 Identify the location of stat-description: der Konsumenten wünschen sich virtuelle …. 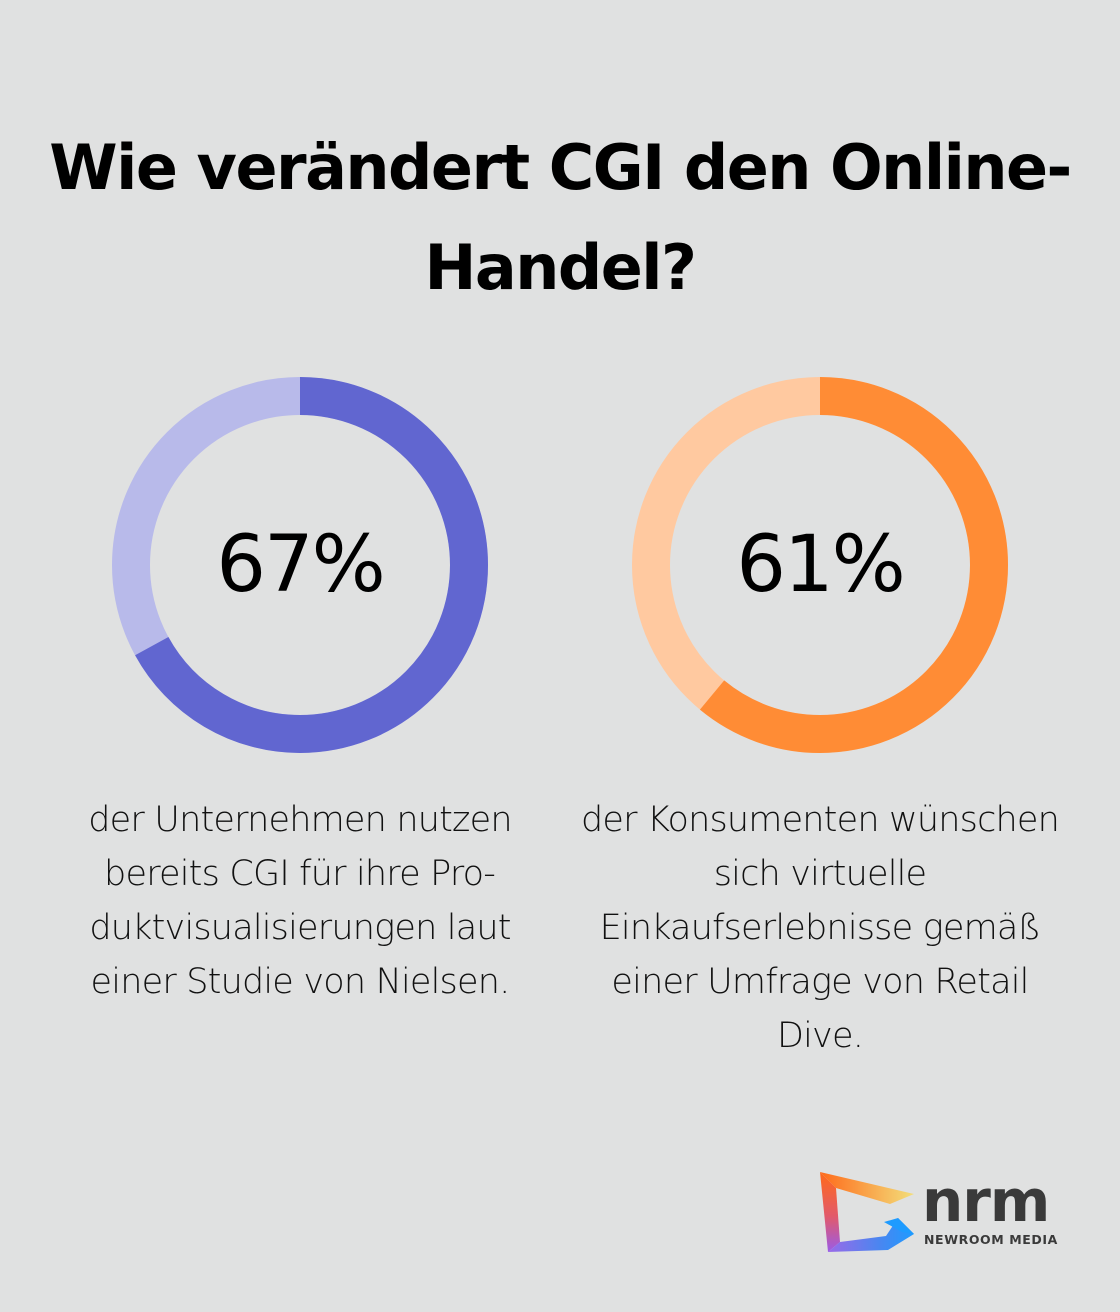
(820, 928).